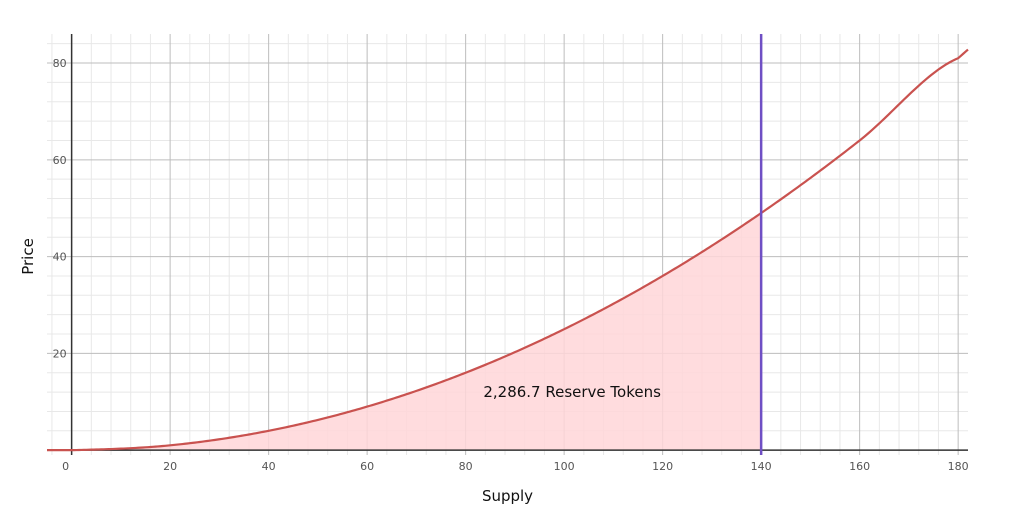 This screenshot has height=515, width=1014. Describe the element at coordinates (170, 466) in the screenshot. I see `x-tick-label: 20` at that location.